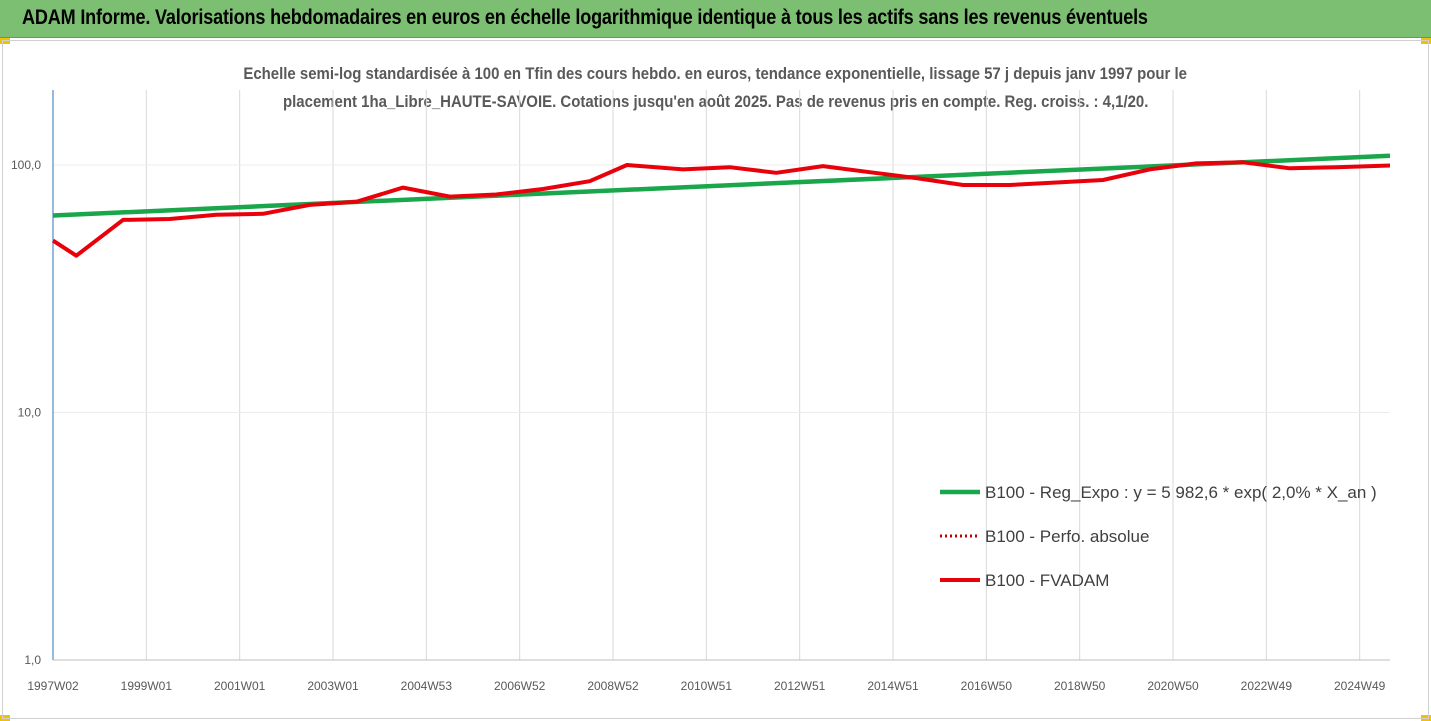 Image resolution: width=1431 pixels, height=721 pixels. Describe the element at coordinates (987, 686) in the screenshot. I see `x-tick-label: 2016W50` at that location.